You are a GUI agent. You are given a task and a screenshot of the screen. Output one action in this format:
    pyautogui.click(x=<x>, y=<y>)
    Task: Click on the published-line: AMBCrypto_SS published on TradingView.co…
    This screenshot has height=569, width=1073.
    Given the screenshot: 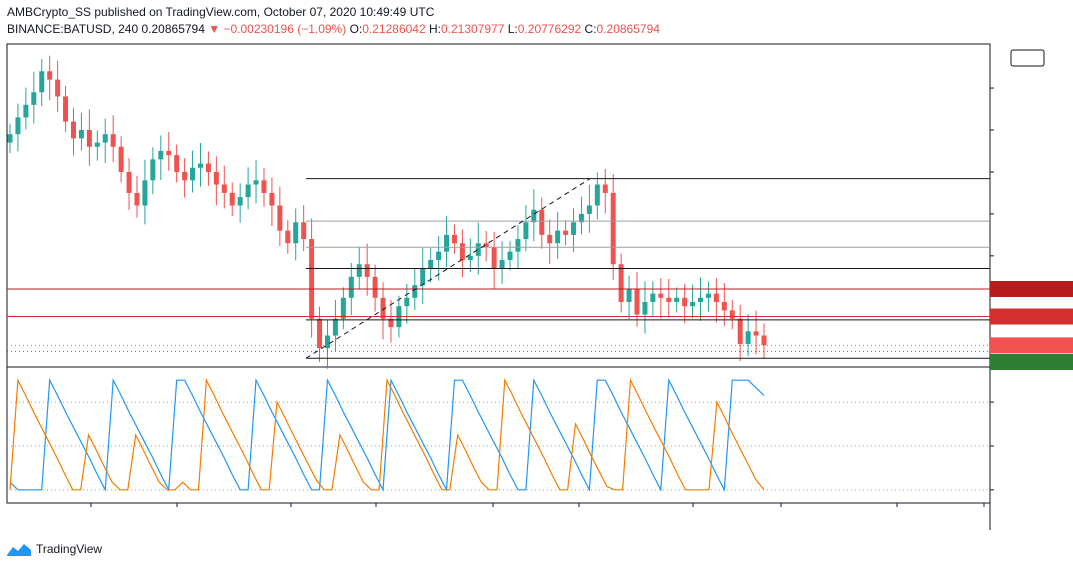 What is the action you would take?
    pyautogui.click(x=221, y=12)
    